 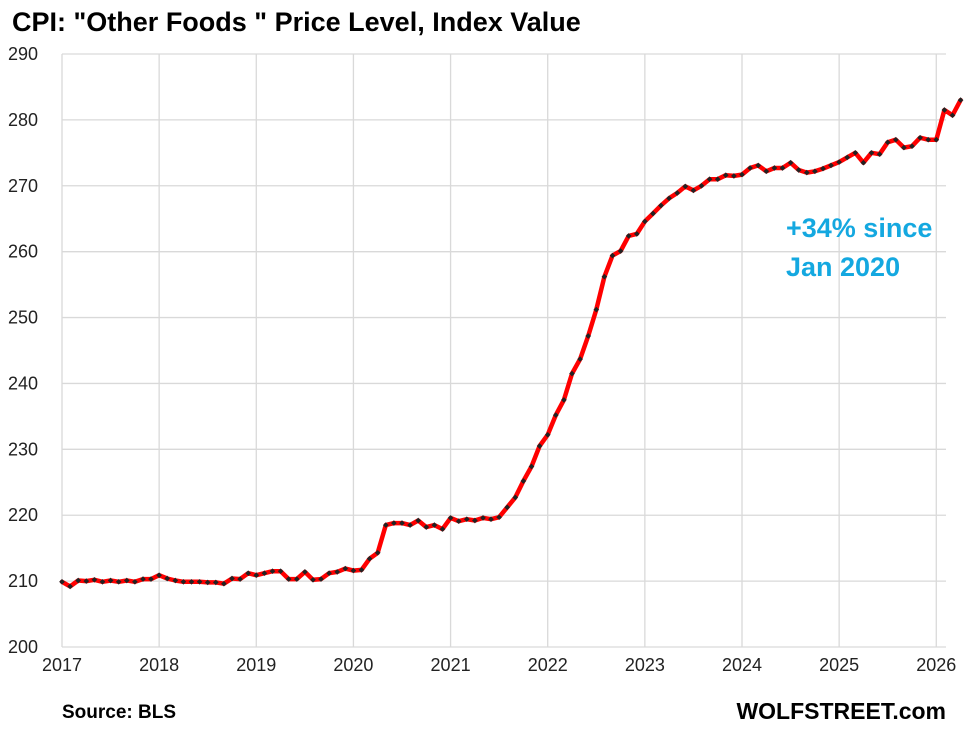 What do you see at coordinates (23, 120) in the screenshot?
I see `y-tick-label: 280` at bounding box center [23, 120].